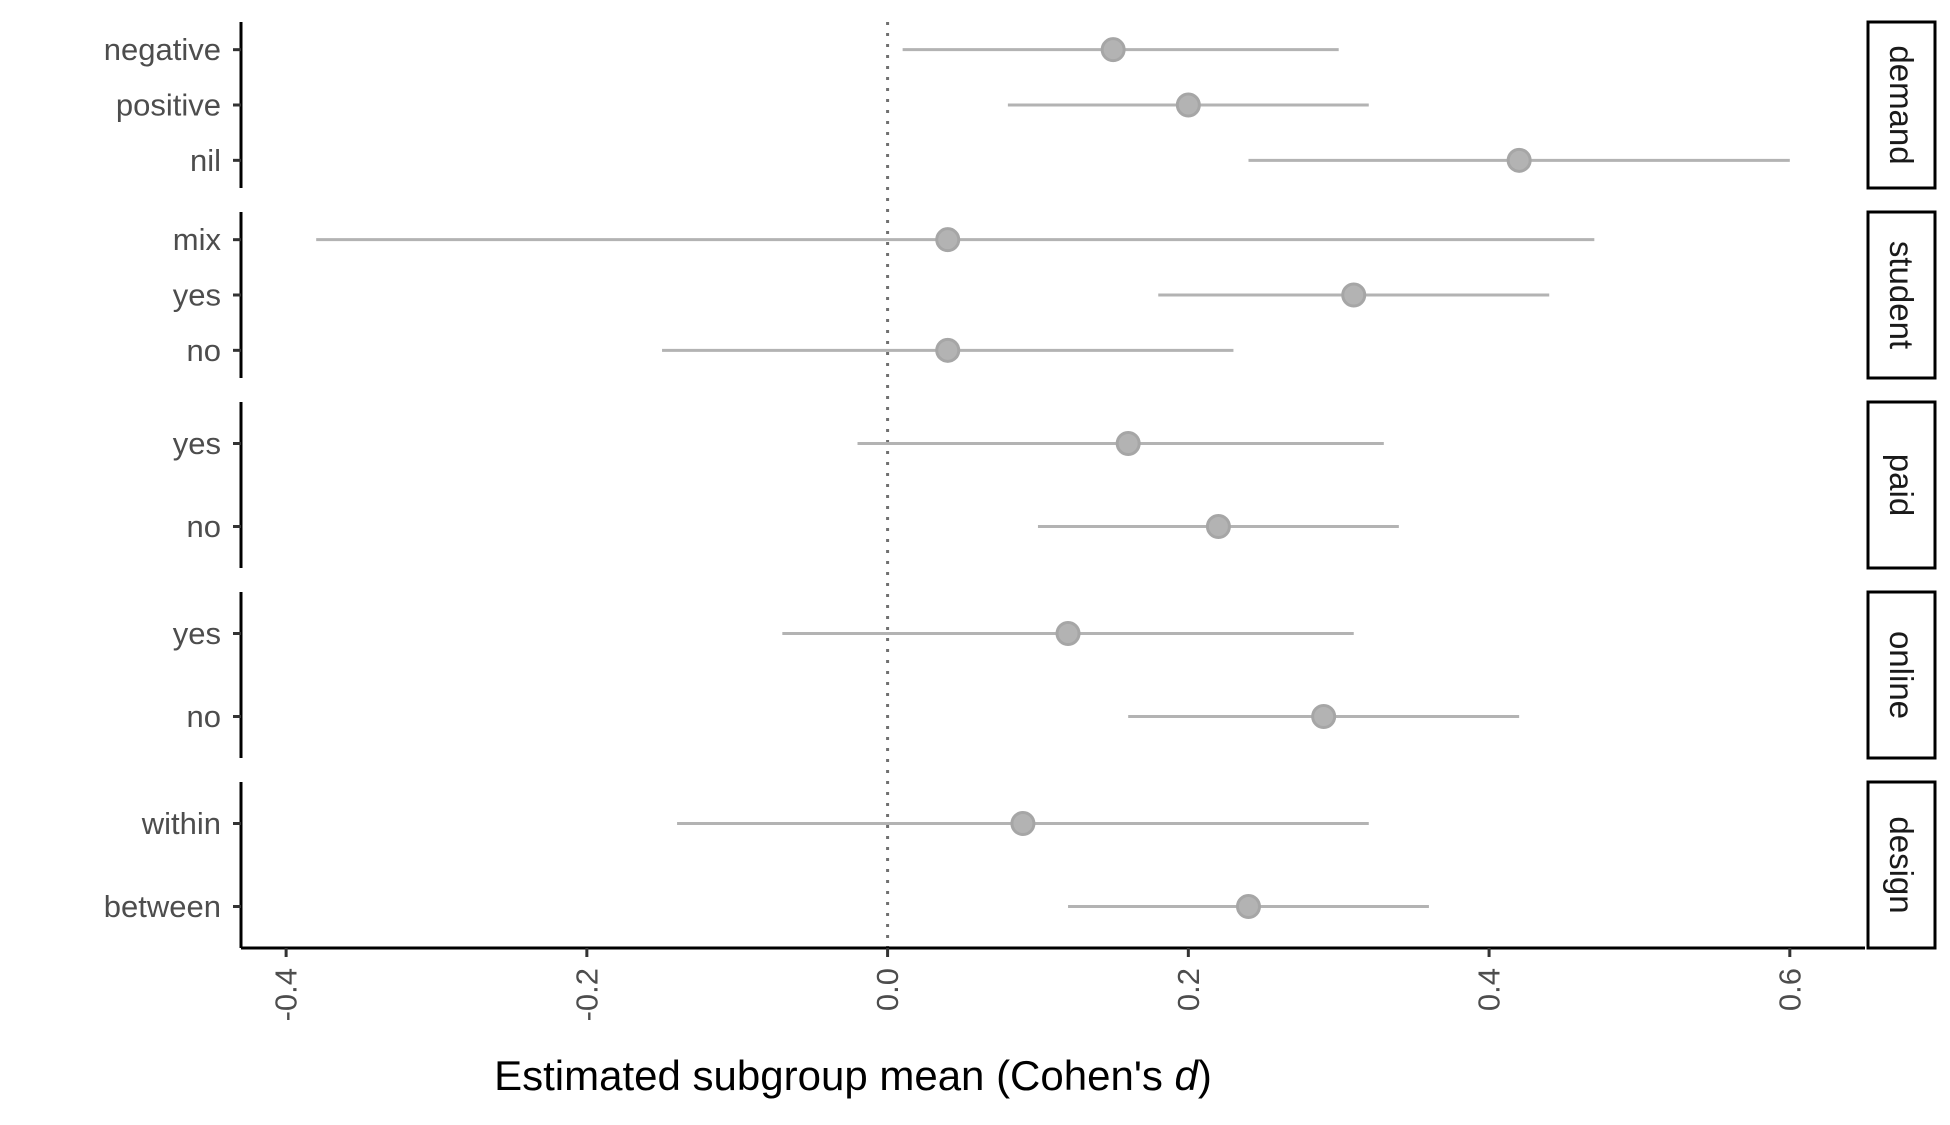 Image resolution: width=1950 pixels, height=1125 pixels. I want to click on row-design-between: between, so click(766, 906).